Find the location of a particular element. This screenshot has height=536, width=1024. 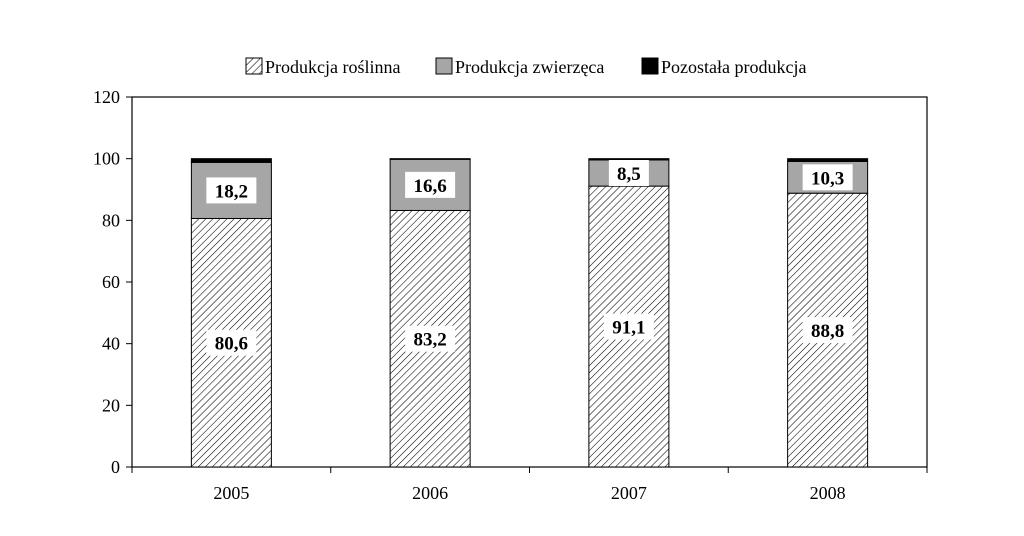

data-label: 91,1 is located at coordinates (628, 328).